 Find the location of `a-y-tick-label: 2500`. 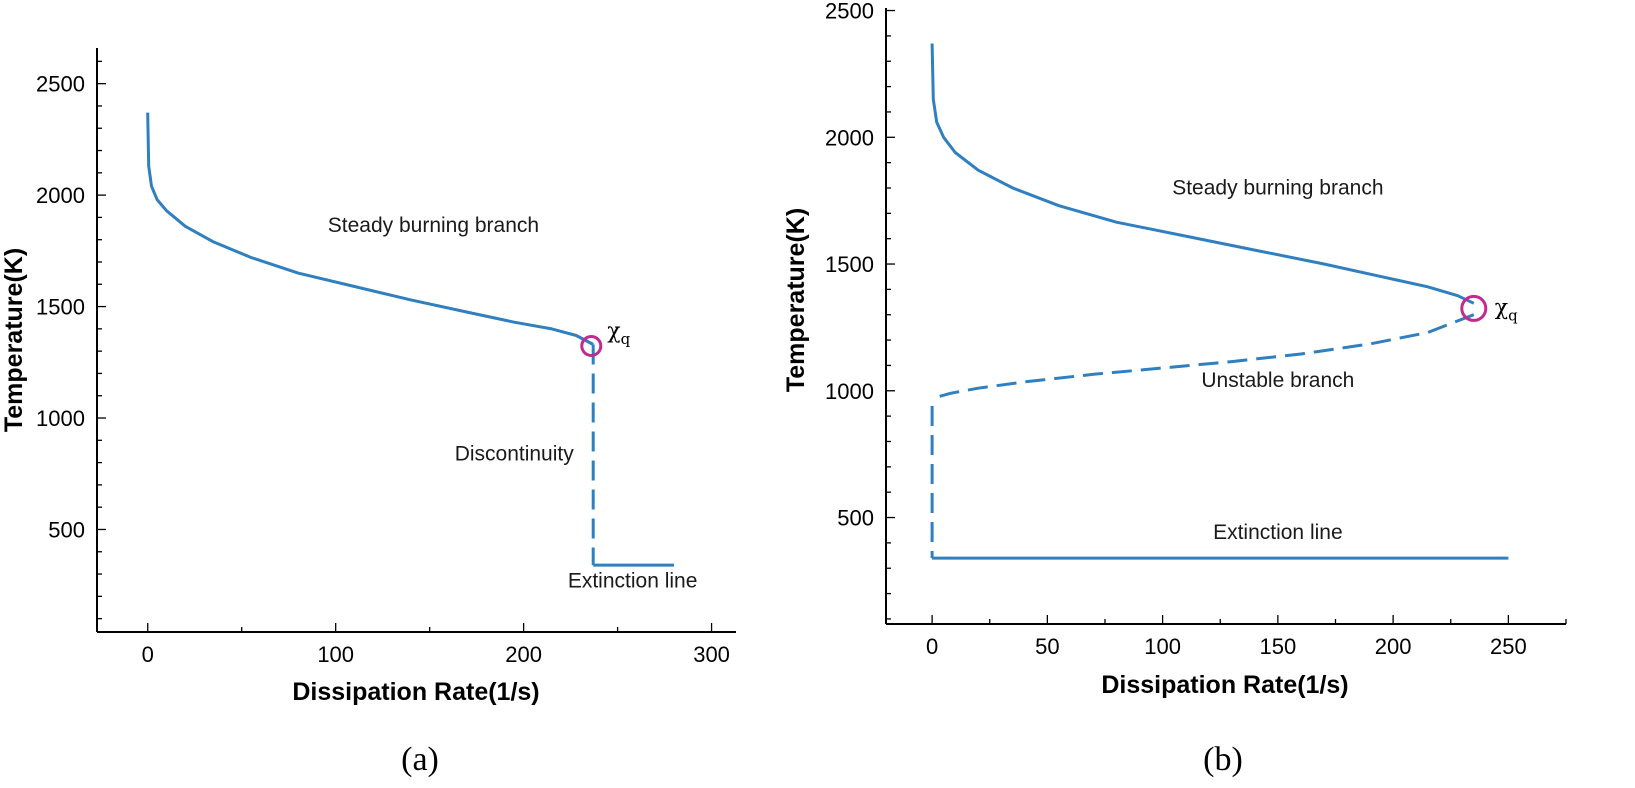

a-y-tick-label: 2500 is located at coordinates (60, 84).